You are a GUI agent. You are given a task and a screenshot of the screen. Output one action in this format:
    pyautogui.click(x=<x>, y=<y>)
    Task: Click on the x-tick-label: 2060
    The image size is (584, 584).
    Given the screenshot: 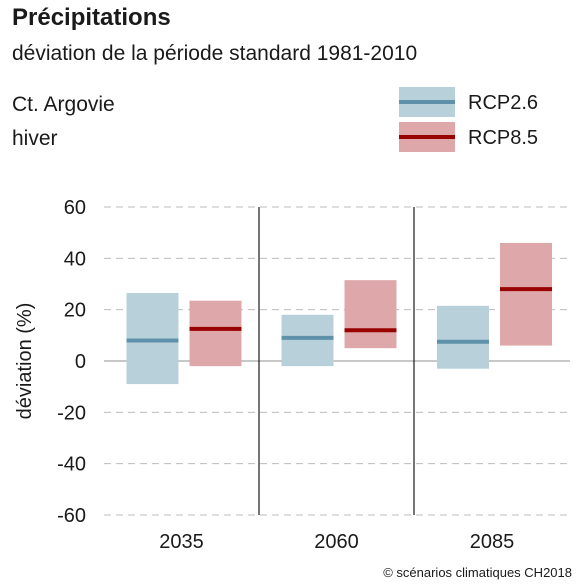 What is the action you would take?
    pyautogui.click(x=336, y=542)
    